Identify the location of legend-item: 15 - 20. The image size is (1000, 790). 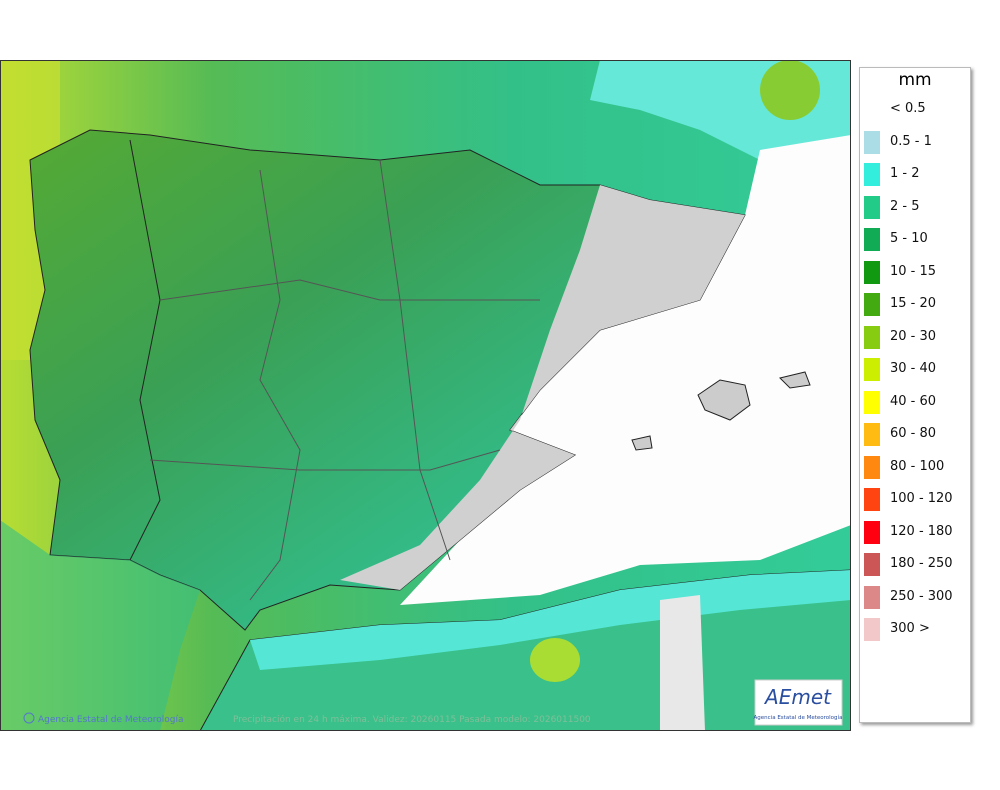
(915, 305).